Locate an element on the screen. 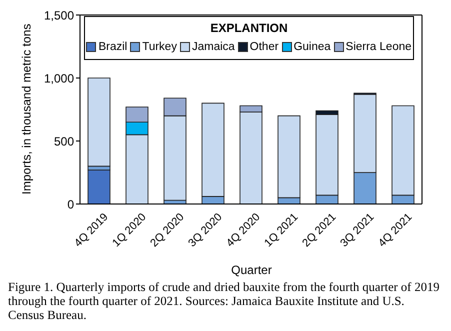  y-axis-title: Imports, in thousand metric tons is located at coordinates (26, 109).